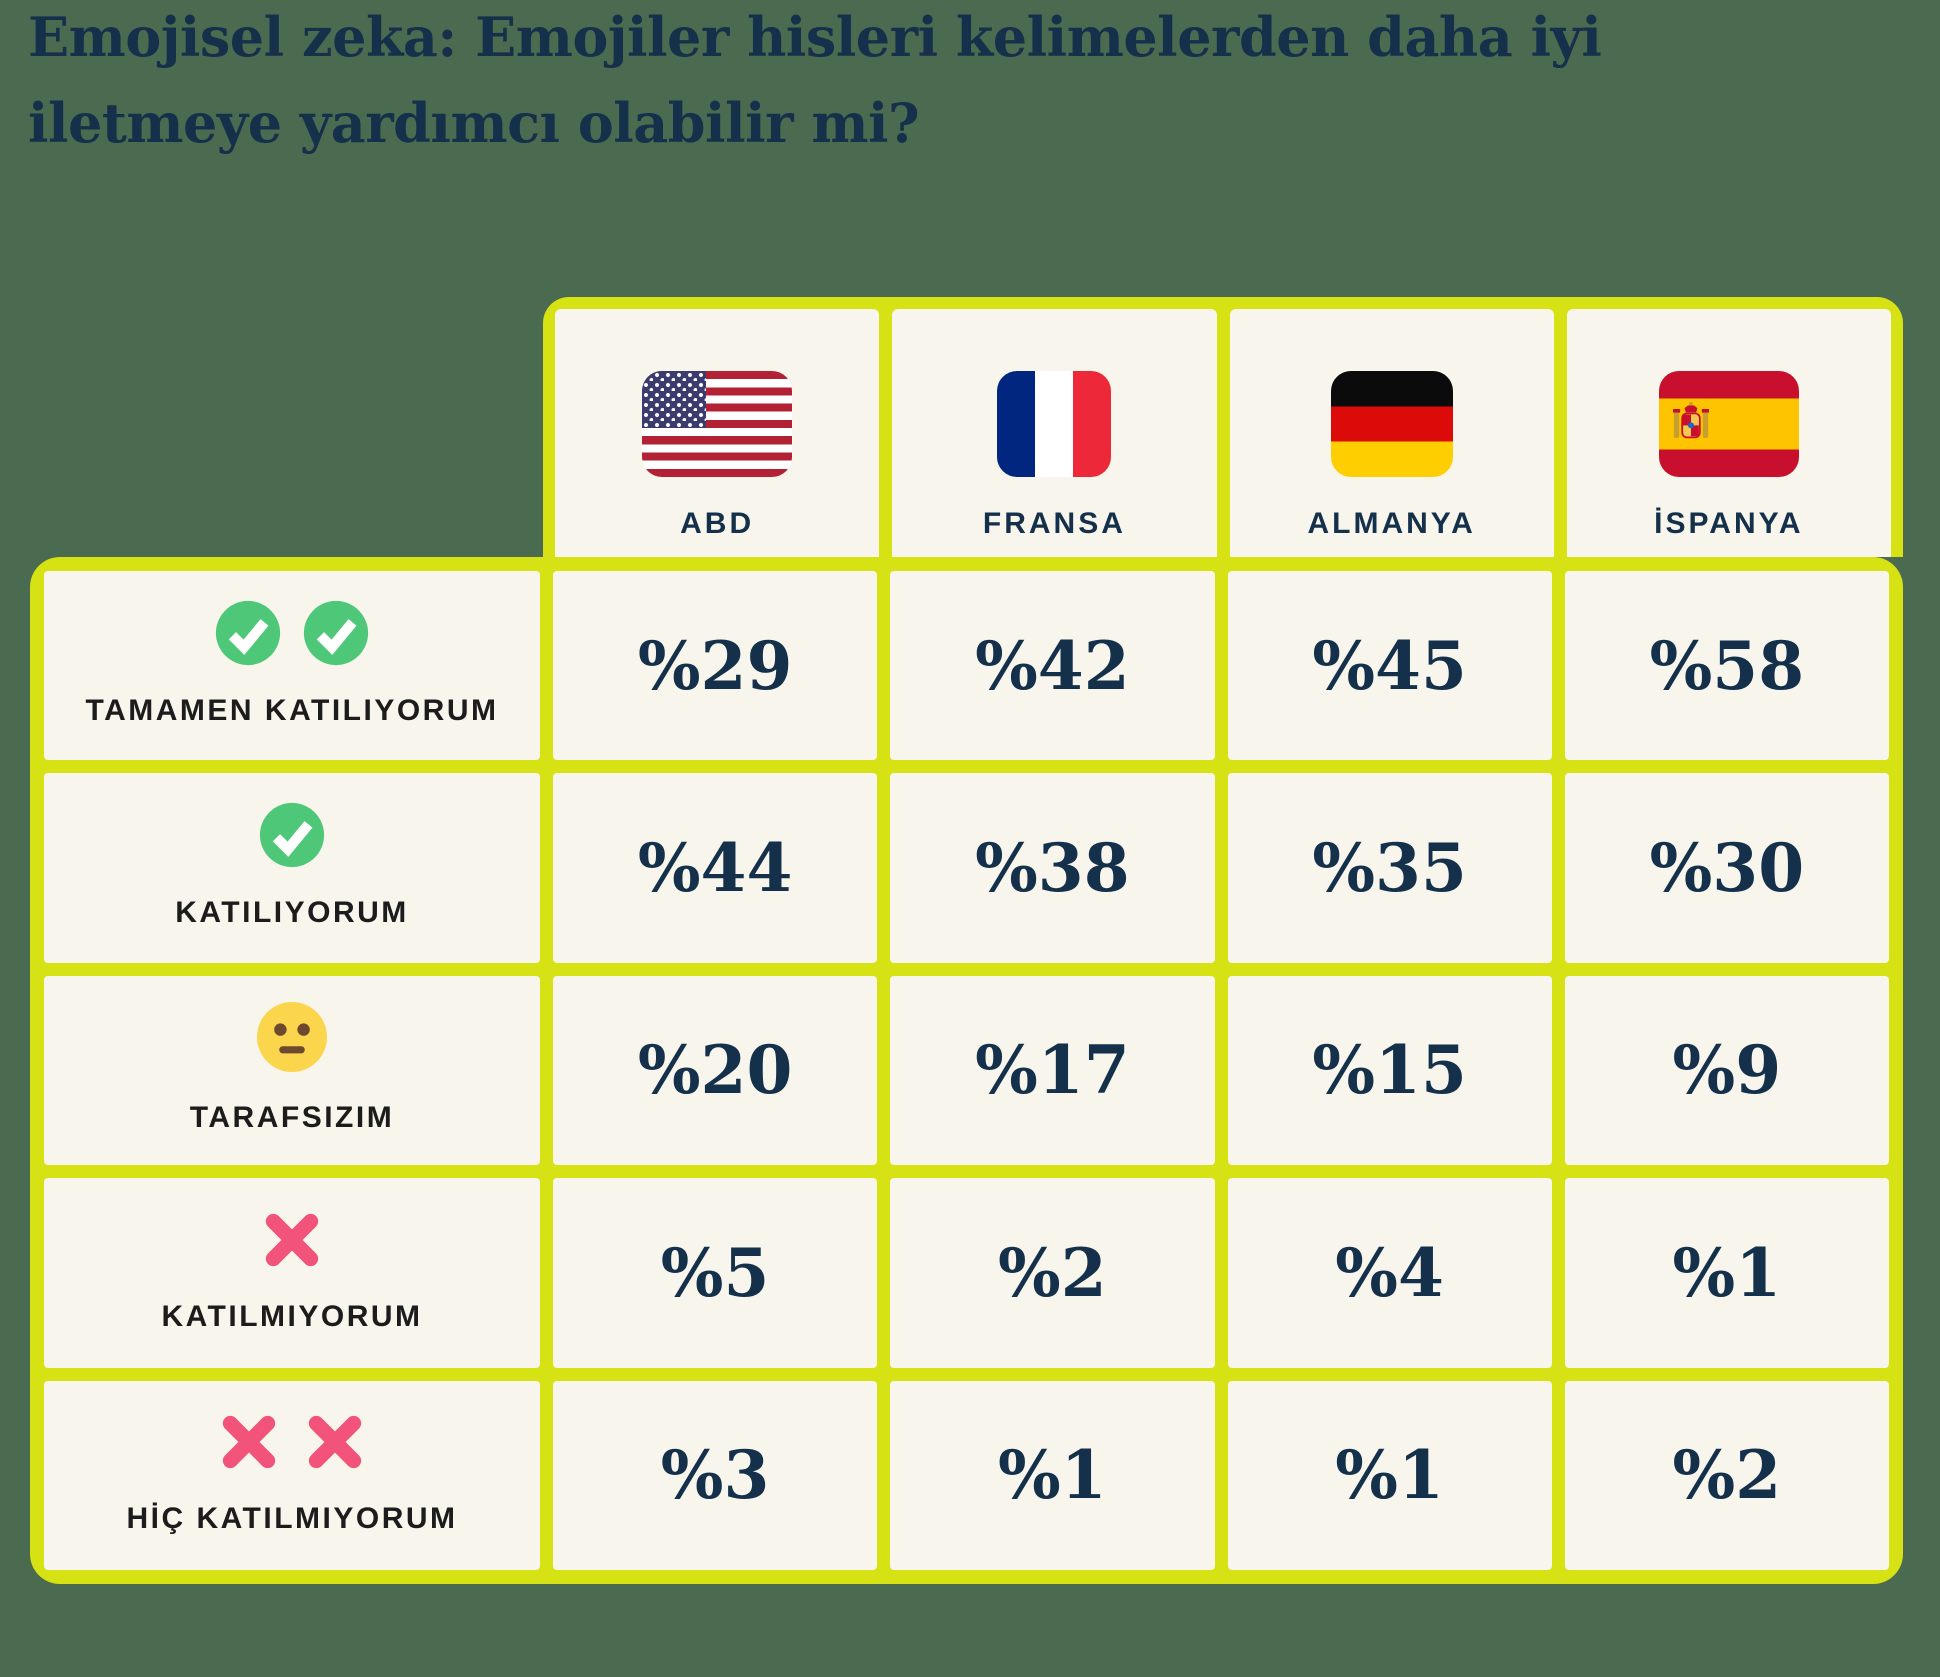 The height and width of the screenshot is (1677, 1940). Describe the element at coordinates (717, 523) in the screenshot. I see `column-label: ABD` at that location.